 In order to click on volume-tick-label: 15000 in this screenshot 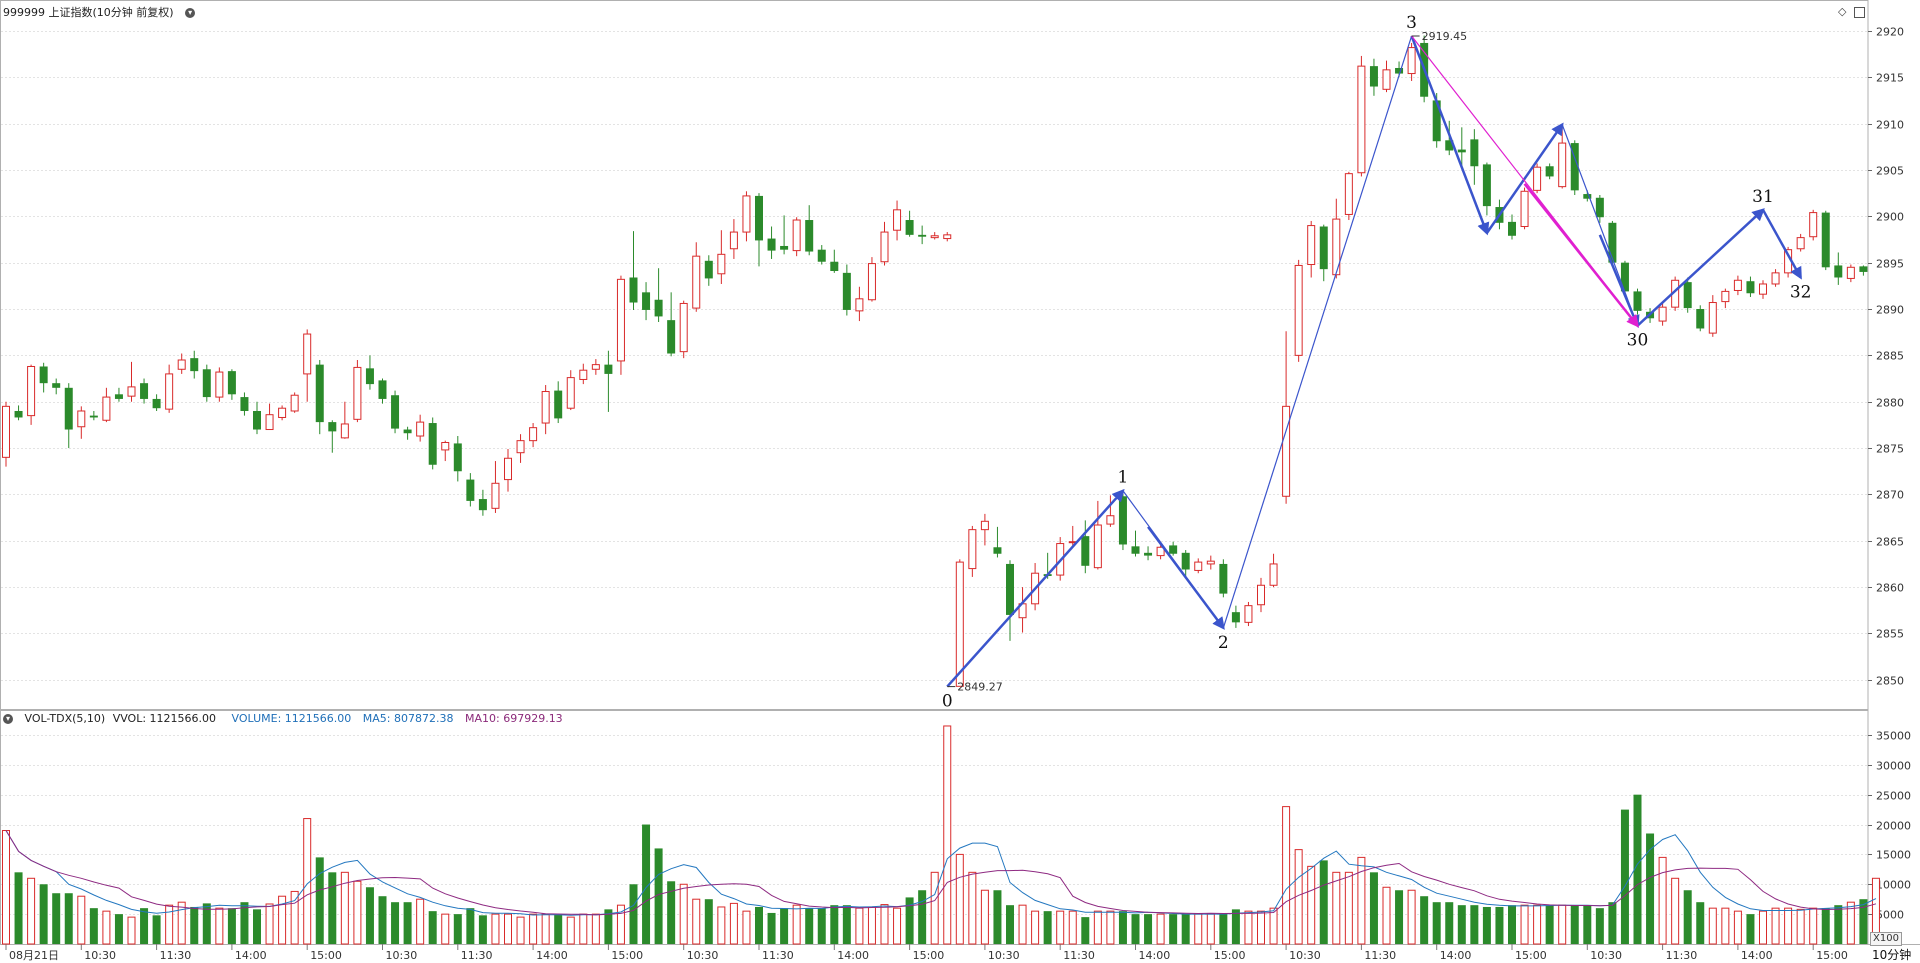, I will do `click(1893, 855)`.